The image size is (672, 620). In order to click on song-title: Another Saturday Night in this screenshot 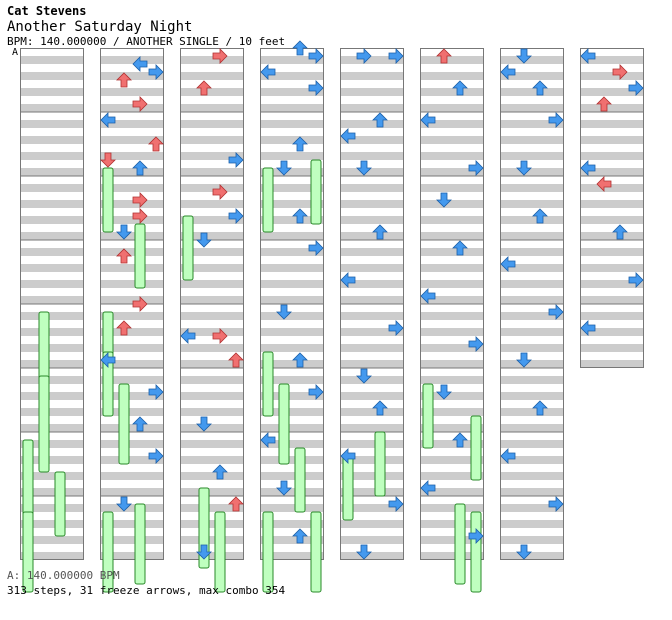, I will do `click(100, 27)`.